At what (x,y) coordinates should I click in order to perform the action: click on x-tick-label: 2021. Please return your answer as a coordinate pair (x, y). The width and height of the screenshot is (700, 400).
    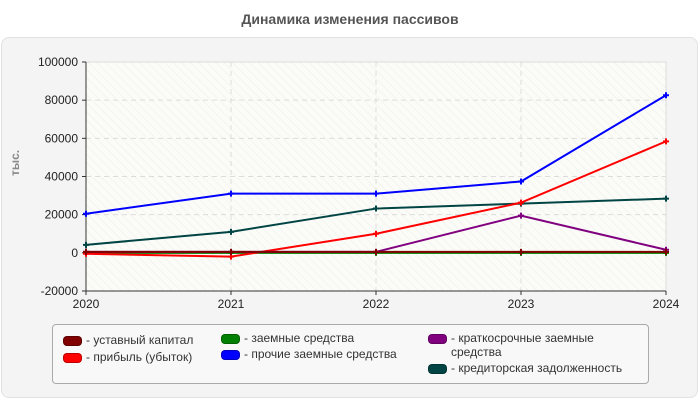
    Looking at the image, I should click on (231, 304).